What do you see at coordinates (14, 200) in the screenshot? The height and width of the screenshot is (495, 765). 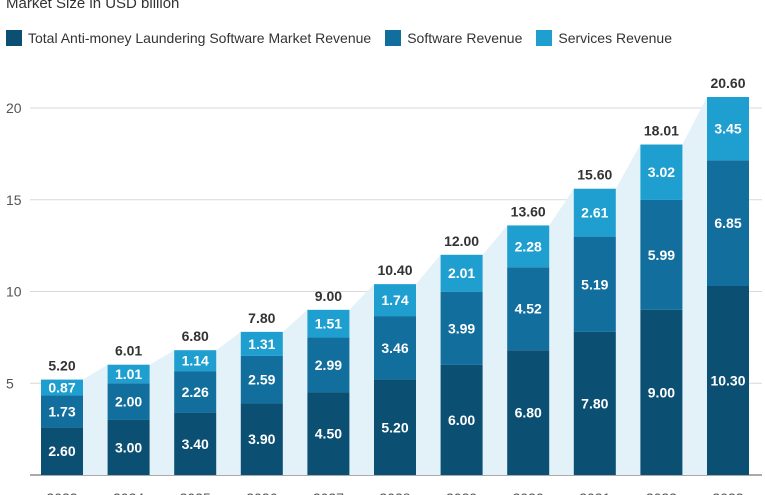 I see `y-tick-label: 15` at bounding box center [14, 200].